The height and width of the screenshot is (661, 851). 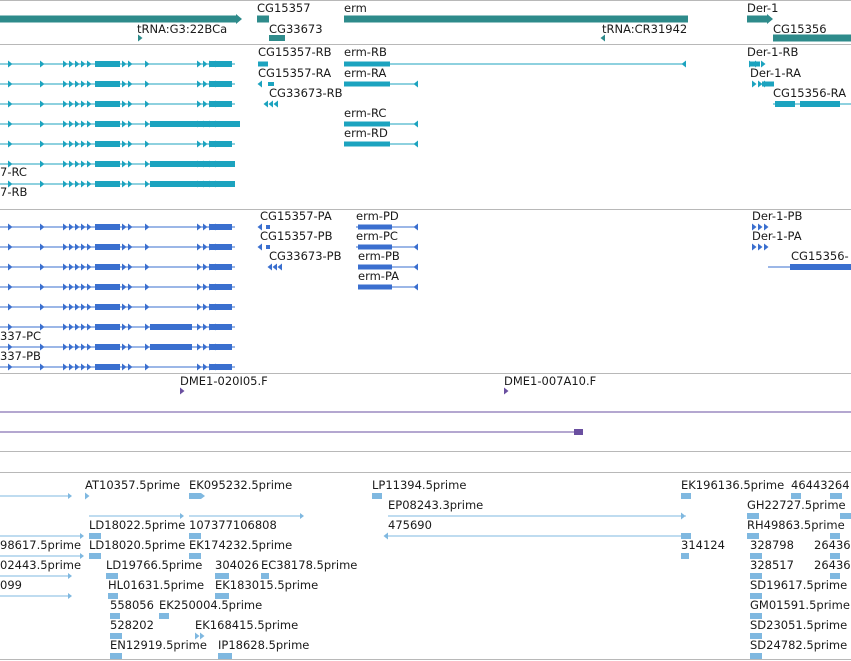 What do you see at coordinates (156, 585) in the screenshot?
I see `est-label: HL01631.5prime` at bounding box center [156, 585].